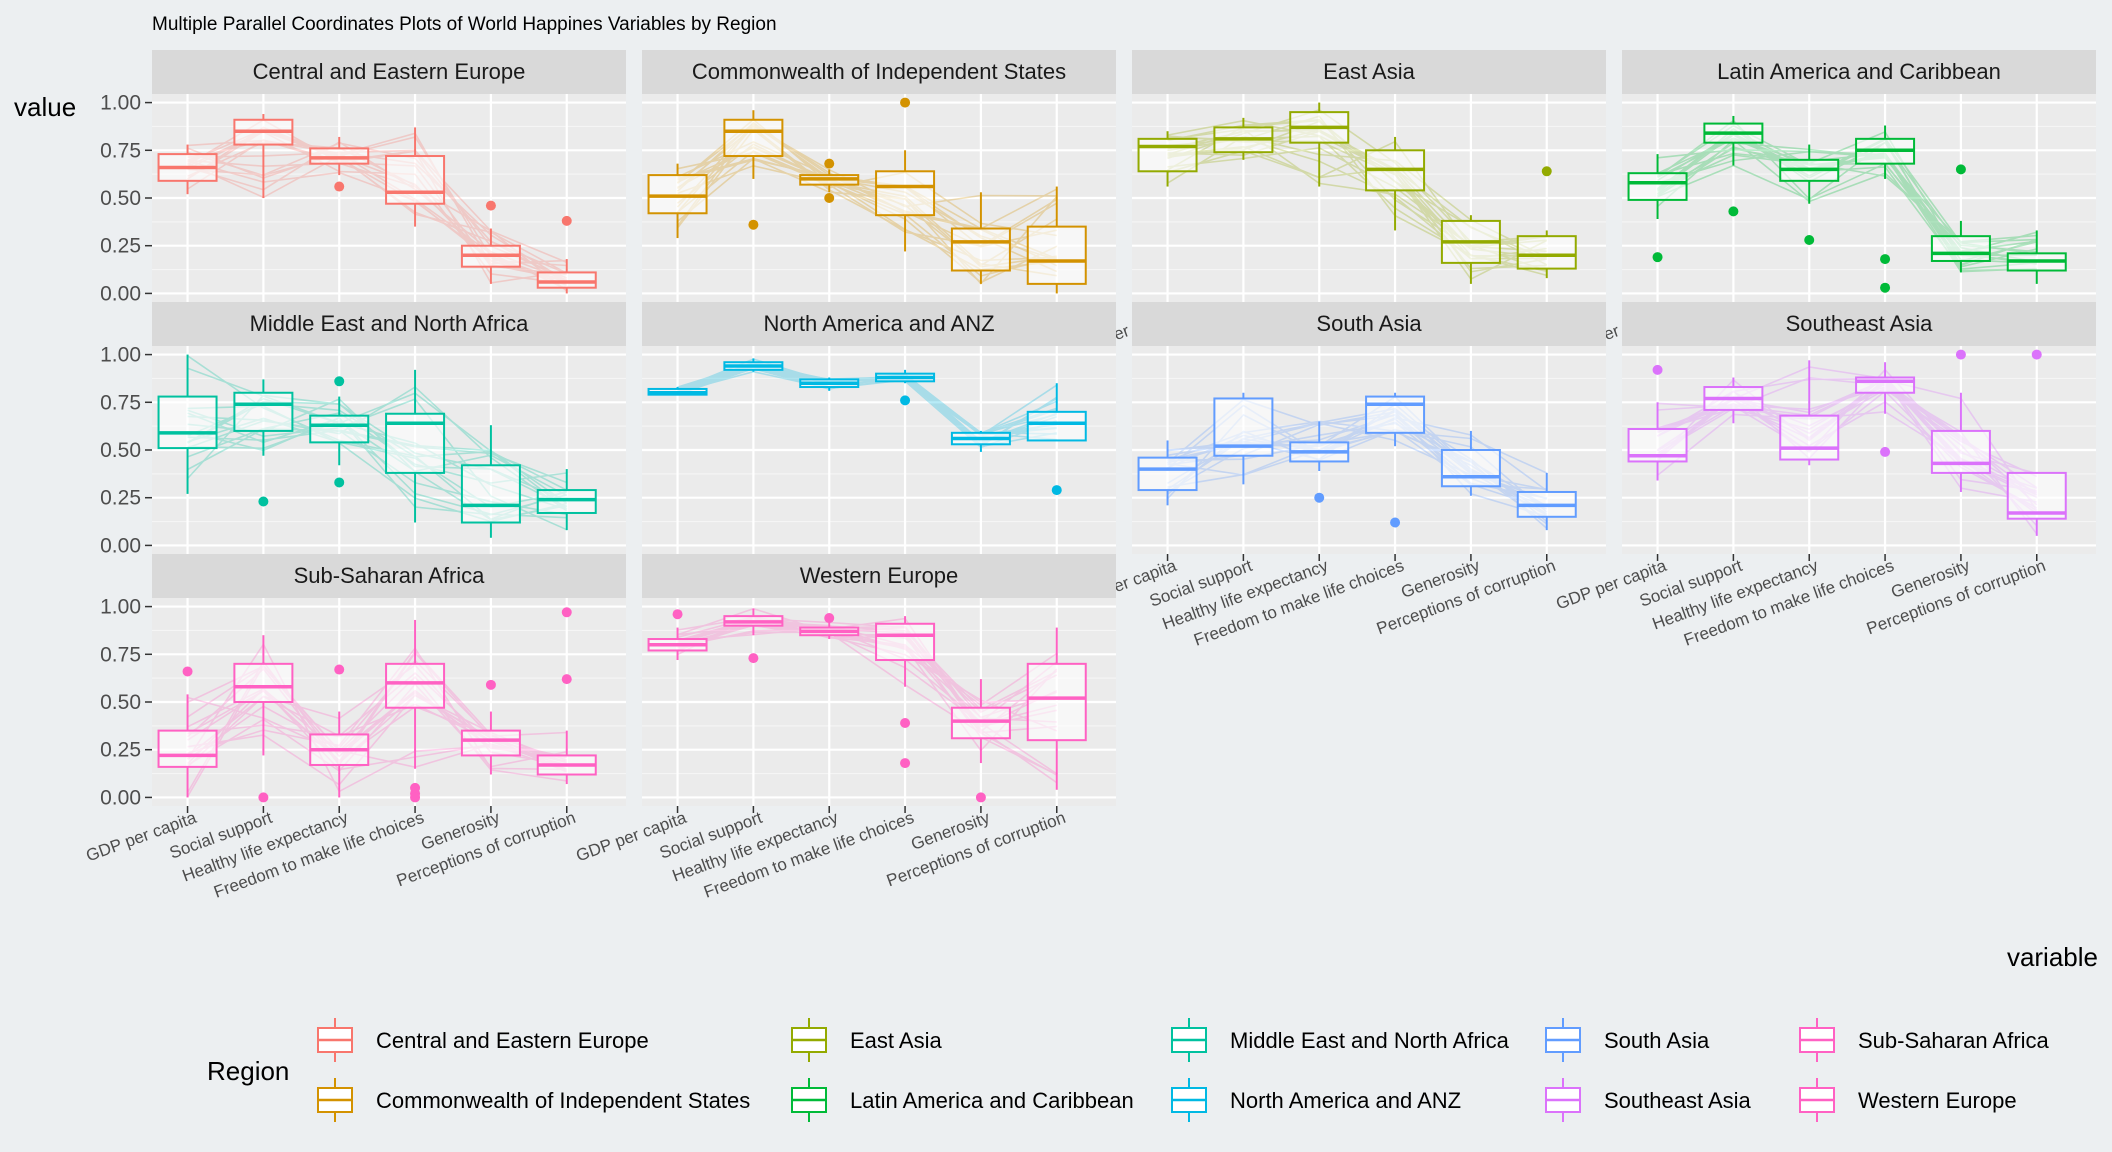 The width and height of the screenshot is (2112, 1152). What do you see at coordinates (1369, 323) in the screenshot?
I see `facet-strip-label: South Asia` at bounding box center [1369, 323].